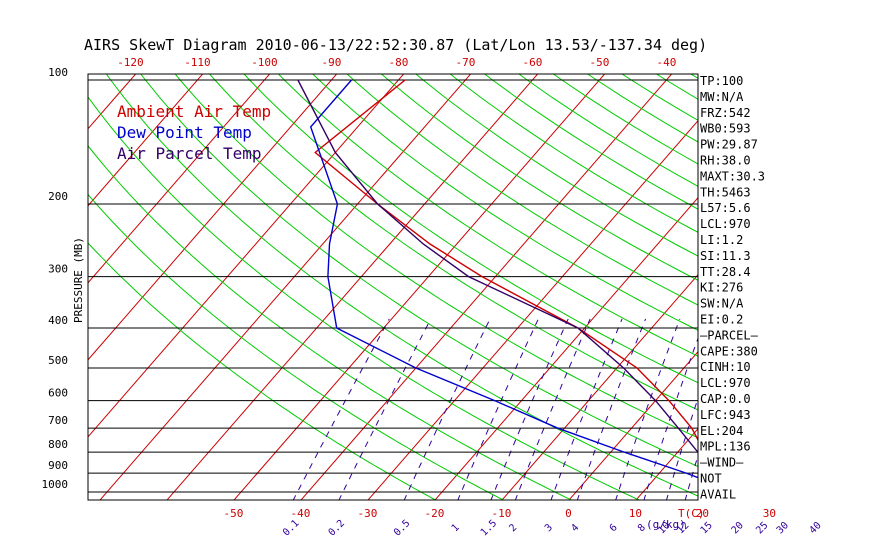 This screenshot has height=560, width=870. Describe the element at coordinates (189, 153) in the screenshot. I see `legend-parcel: Air Parcel Temp` at that location.